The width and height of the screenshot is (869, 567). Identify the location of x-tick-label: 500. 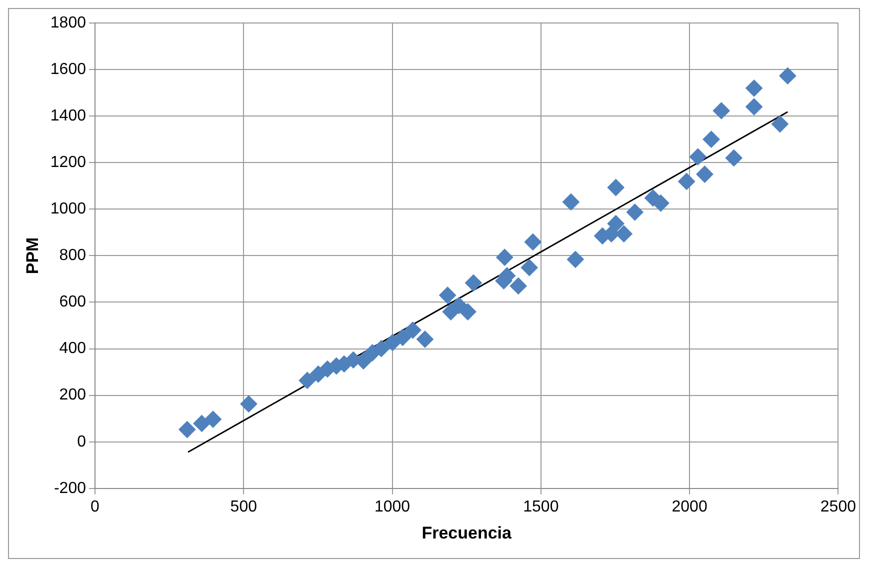
(244, 507).